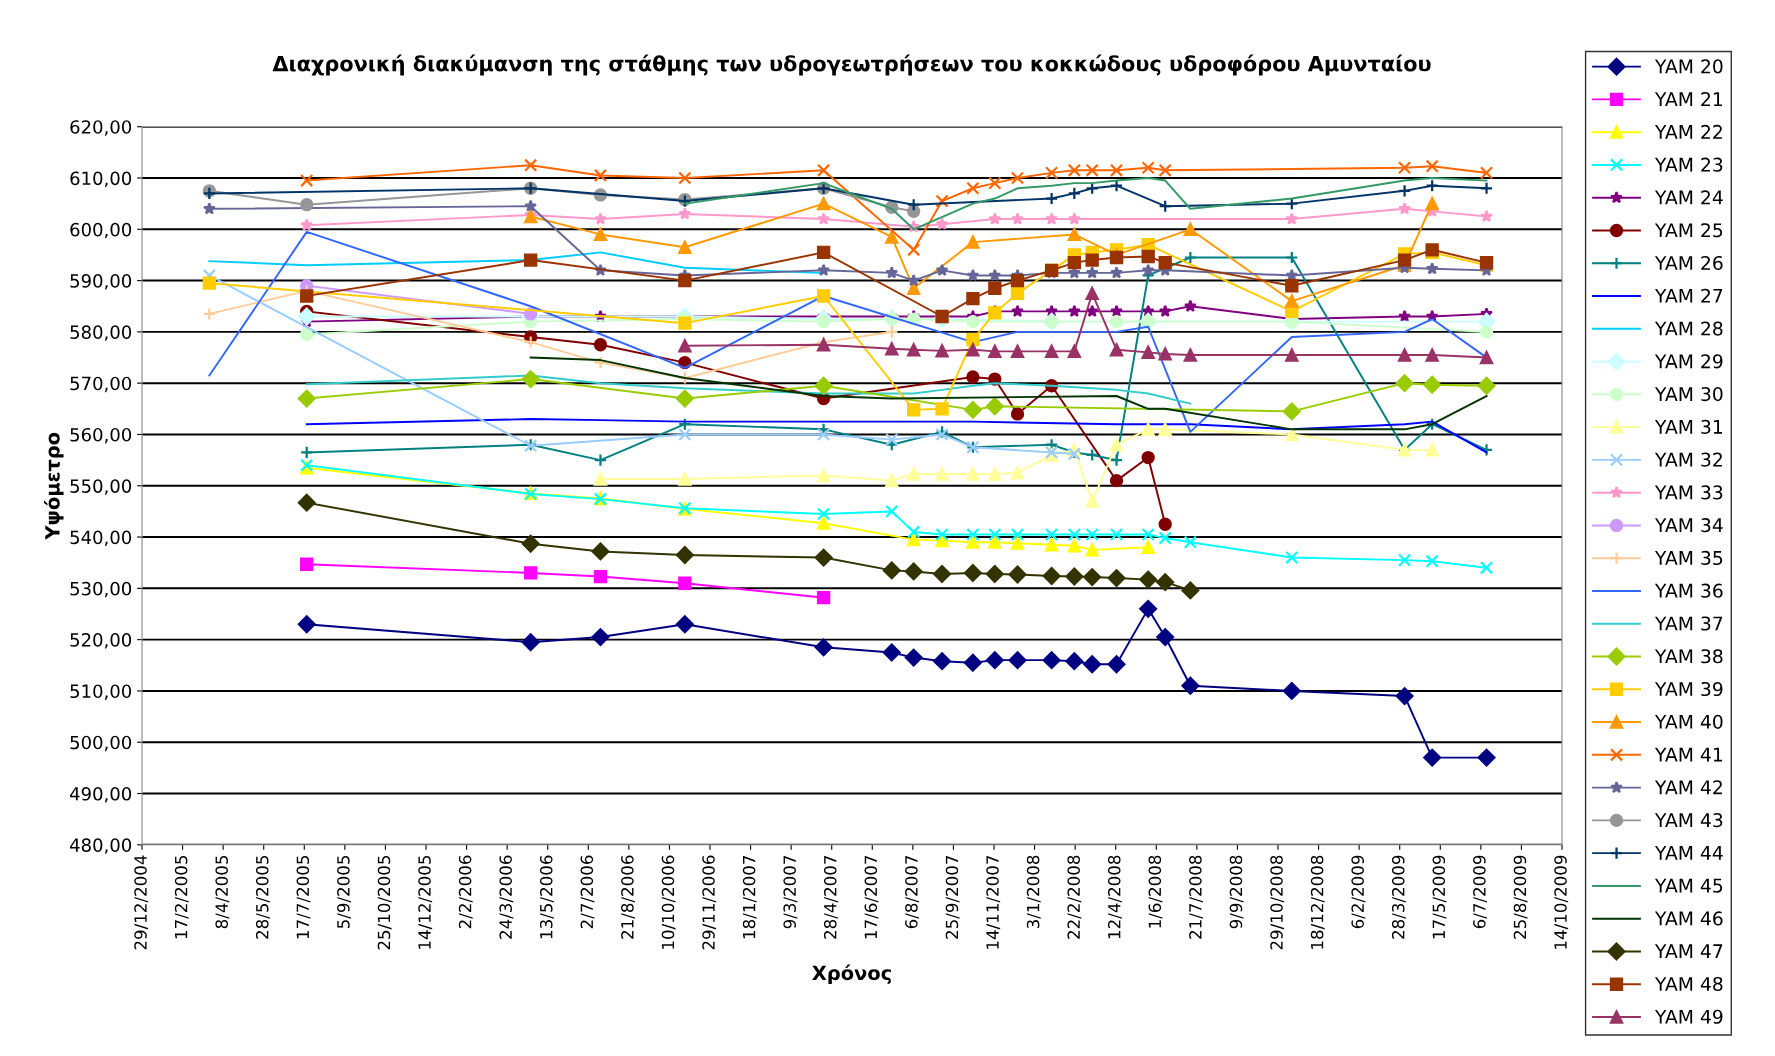 This screenshot has height=1056, width=1775. Describe the element at coordinates (1688, 590) in the screenshot. I see `legend-label: YAM 36` at that location.